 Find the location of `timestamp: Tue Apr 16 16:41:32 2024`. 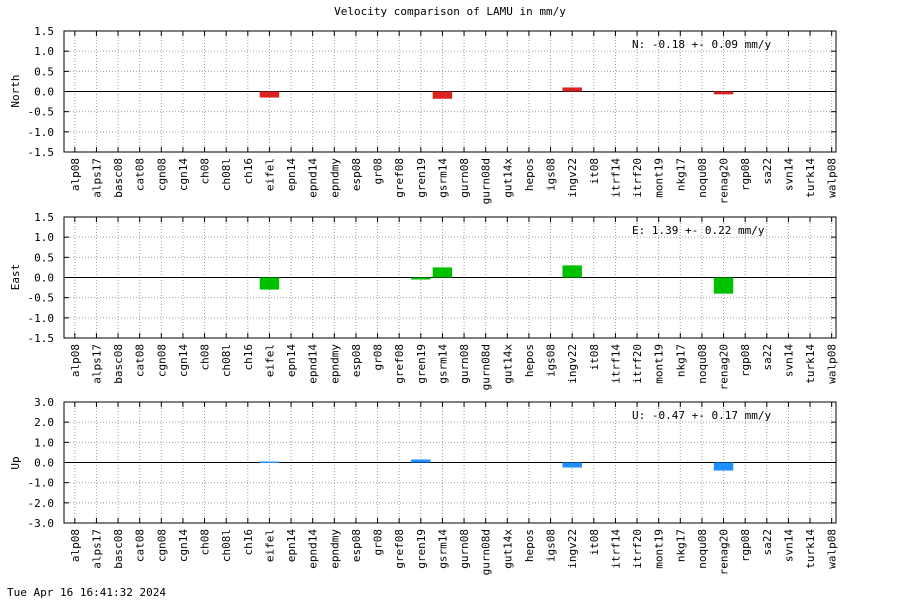

timestamp: Tue Apr 16 16:41:32 2024 is located at coordinates (86, 592).